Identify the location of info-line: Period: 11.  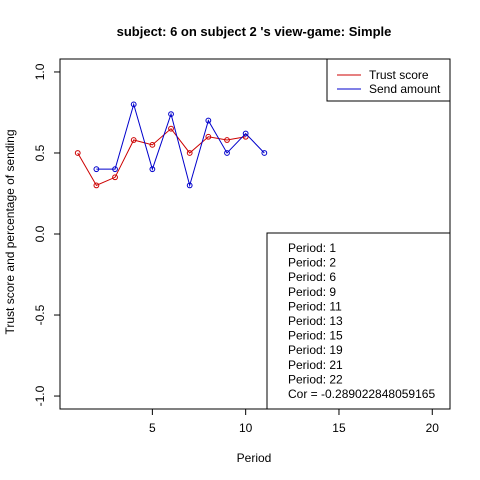
(315, 306).